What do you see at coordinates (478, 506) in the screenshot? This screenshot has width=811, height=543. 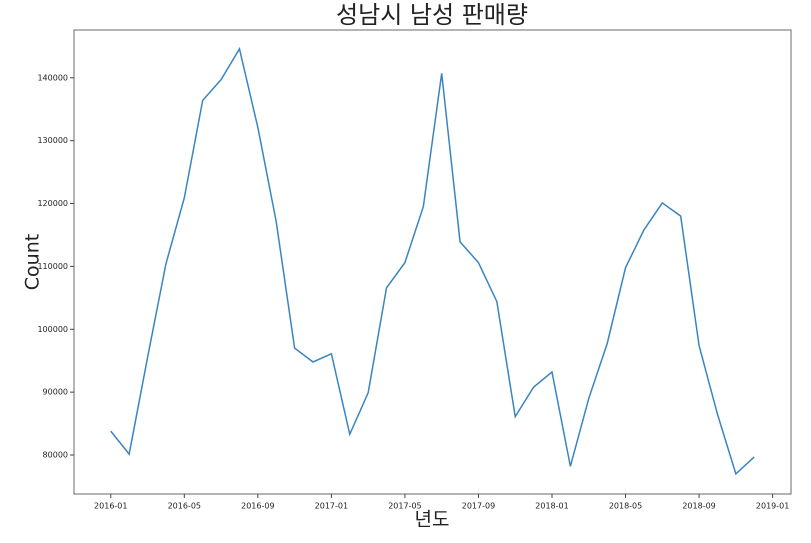 I see `x-tick-label: 2017-09` at bounding box center [478, 506].